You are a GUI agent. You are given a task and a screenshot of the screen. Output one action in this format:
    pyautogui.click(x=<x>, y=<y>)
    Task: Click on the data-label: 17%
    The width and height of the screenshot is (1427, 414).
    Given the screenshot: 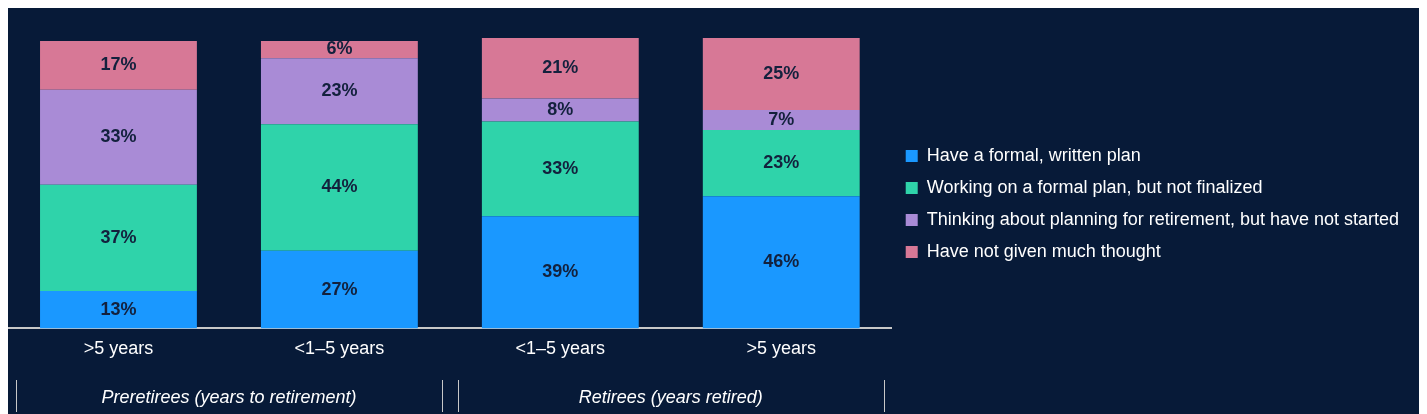 What is the action you would take?
    pyautogui.click(x=118, y=64)
    